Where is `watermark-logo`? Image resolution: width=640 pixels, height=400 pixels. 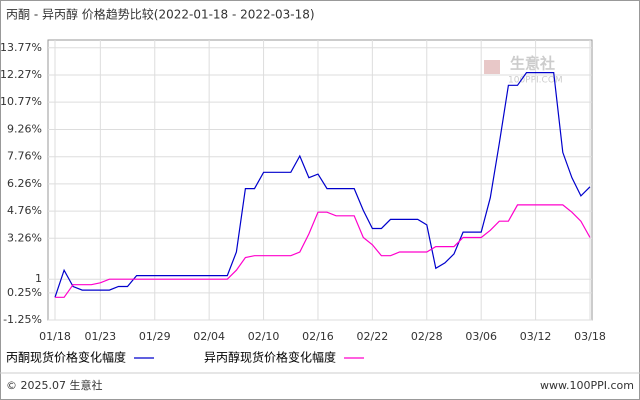 watermark-logo is located at coordinates (492, 67).